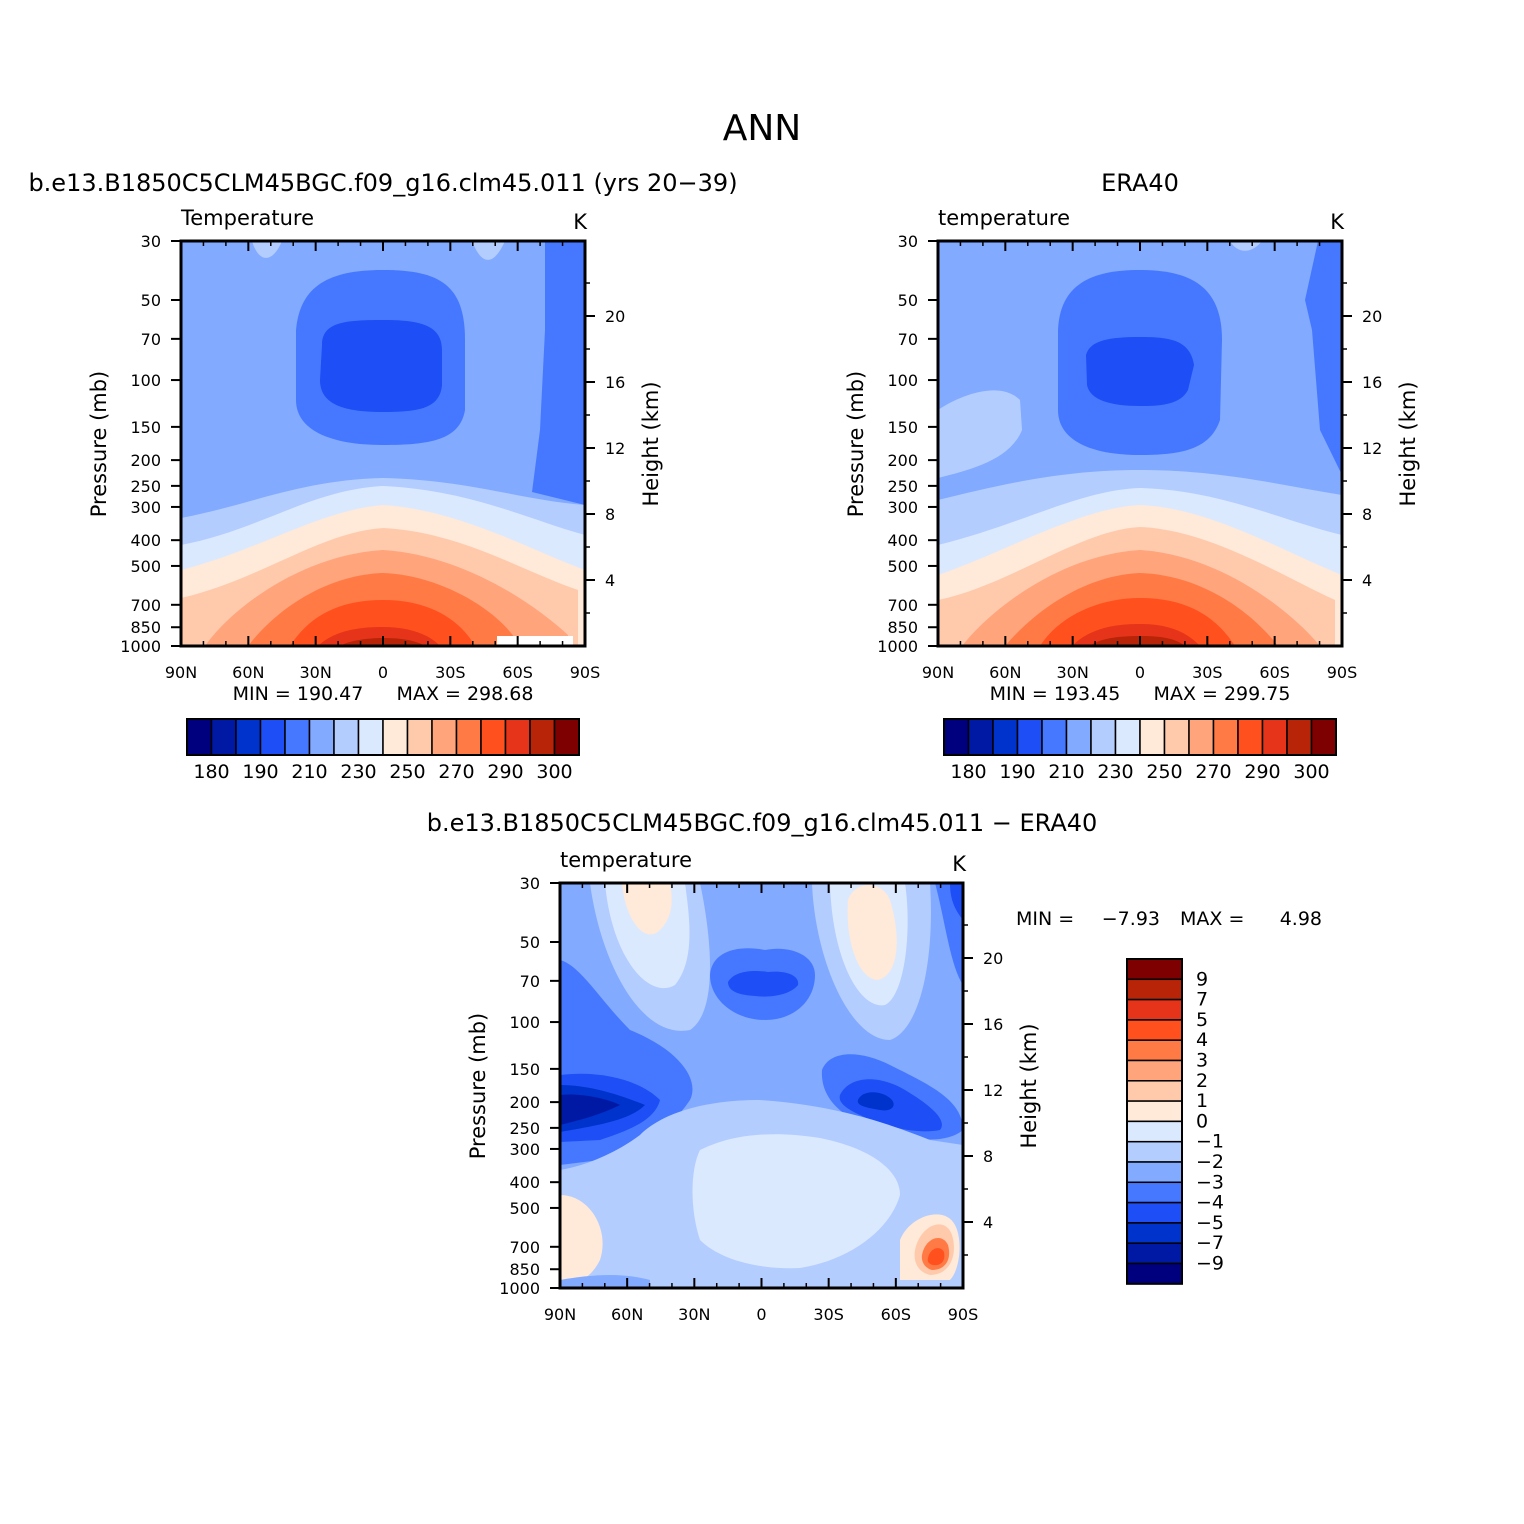 This screenshot has height=1524, width=1524. I want to click on colorbar-label: 250, so click(1164, 772).